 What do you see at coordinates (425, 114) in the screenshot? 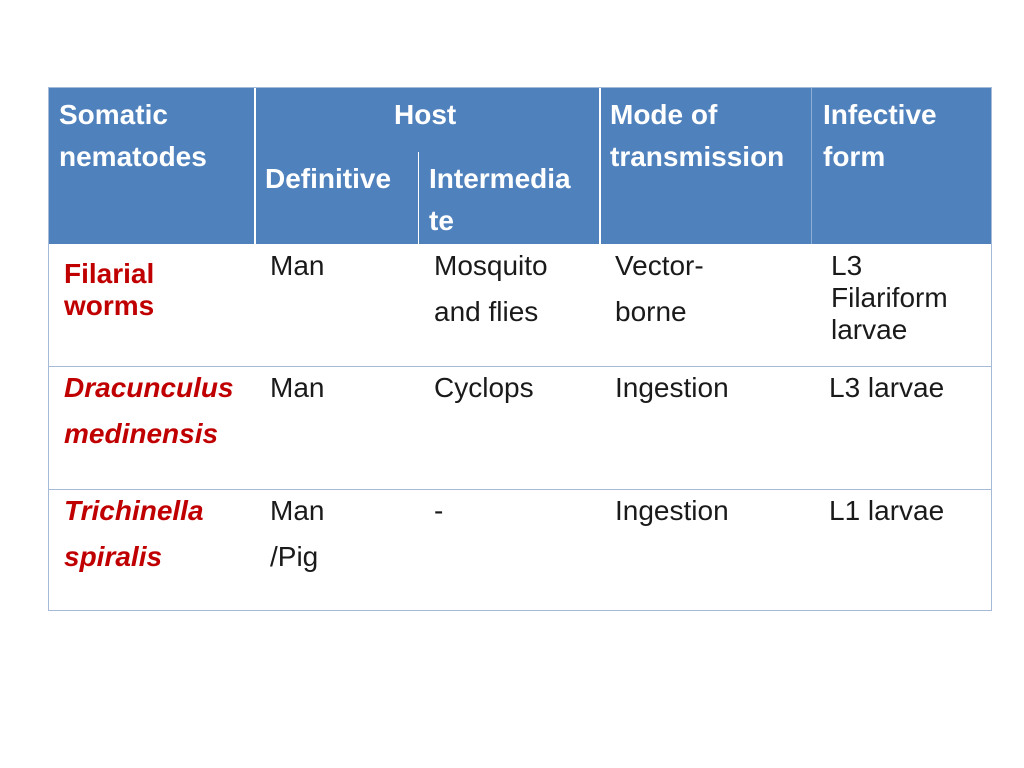
I see `header-host: Host` at bounding box center [425, 114].